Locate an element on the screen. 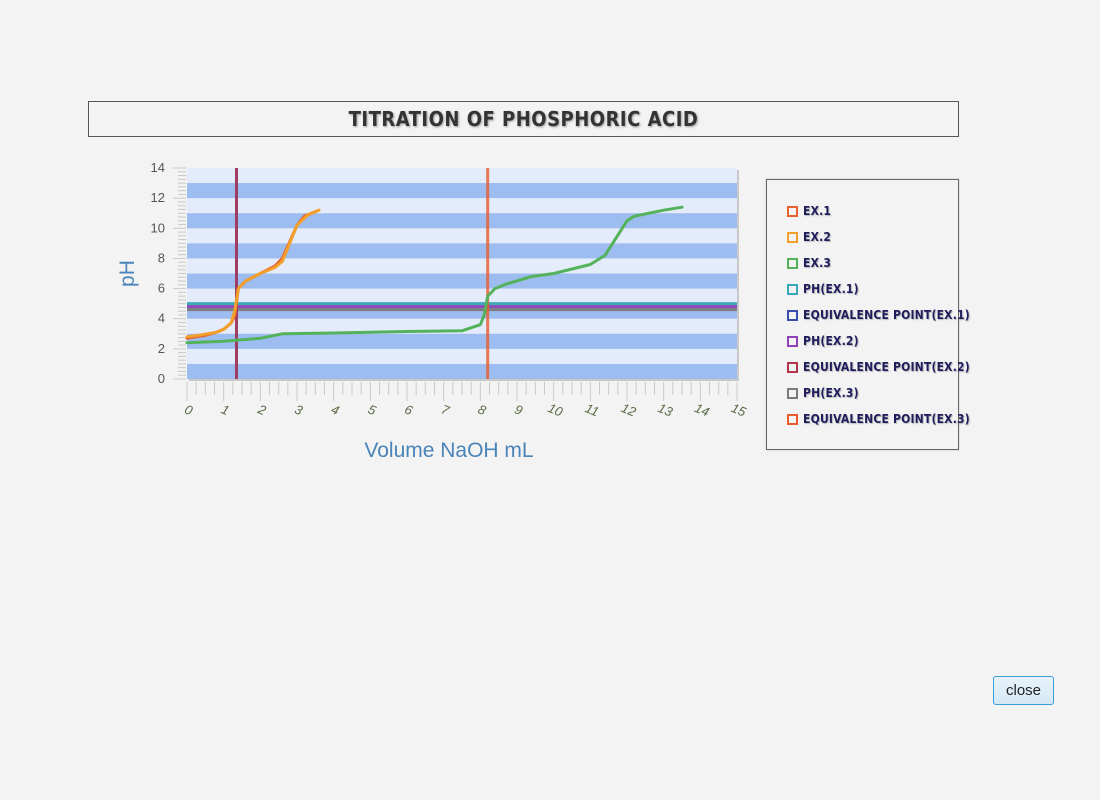 The height and width of the screenshot is (800, 1100). chart-title-box: Titration of Phosphoric Acid is located at coordinates (523, 119).